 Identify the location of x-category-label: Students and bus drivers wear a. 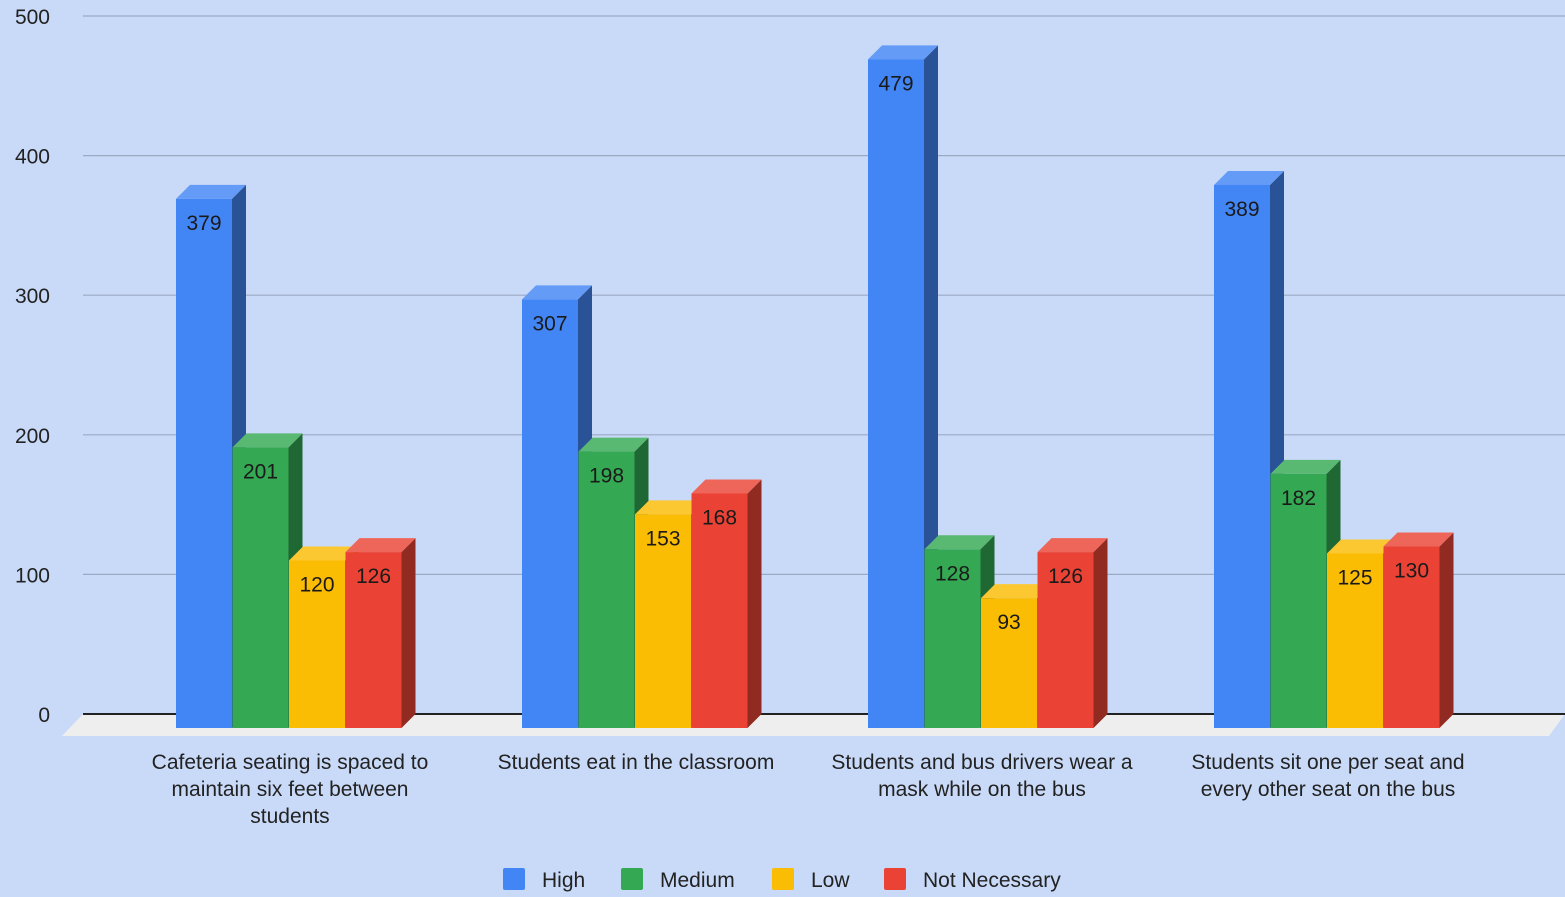
(981, 762).